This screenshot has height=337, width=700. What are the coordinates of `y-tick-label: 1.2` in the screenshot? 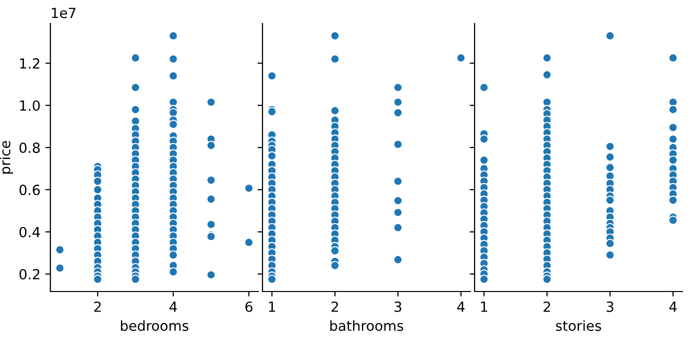 It's located at (30, 63).